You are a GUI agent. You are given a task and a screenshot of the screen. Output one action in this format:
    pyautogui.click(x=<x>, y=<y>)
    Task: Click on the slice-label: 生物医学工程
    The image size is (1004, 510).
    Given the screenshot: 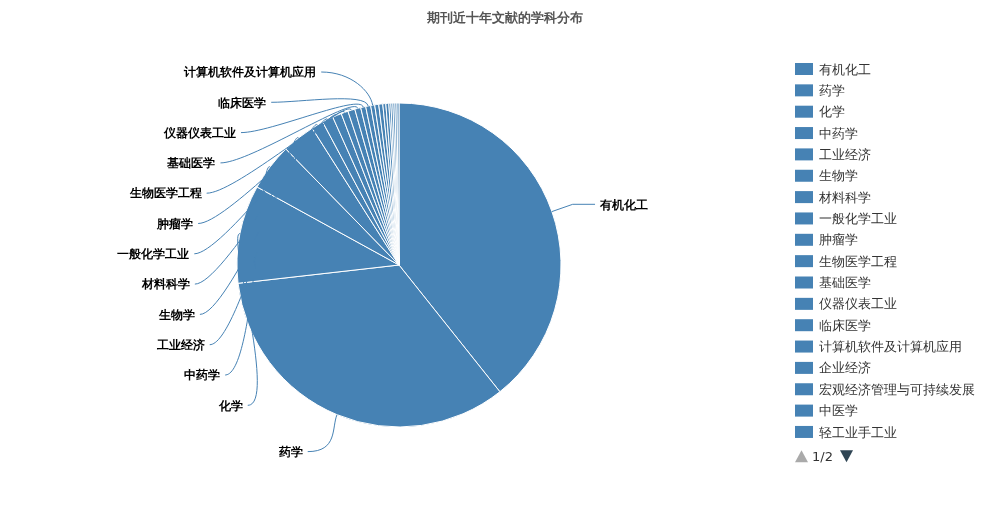 What is the action you would take?
    pyautogui.click(x=165, y=193)
    